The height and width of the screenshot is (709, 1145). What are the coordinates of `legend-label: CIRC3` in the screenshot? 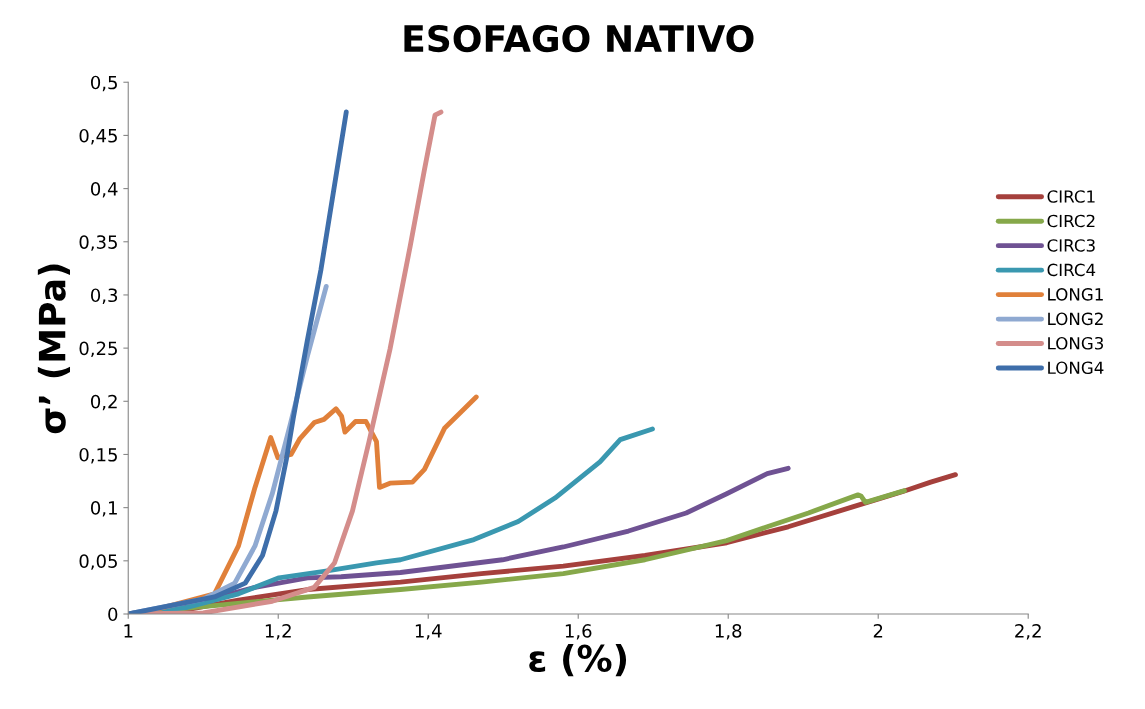 It's located at (1071, 245).